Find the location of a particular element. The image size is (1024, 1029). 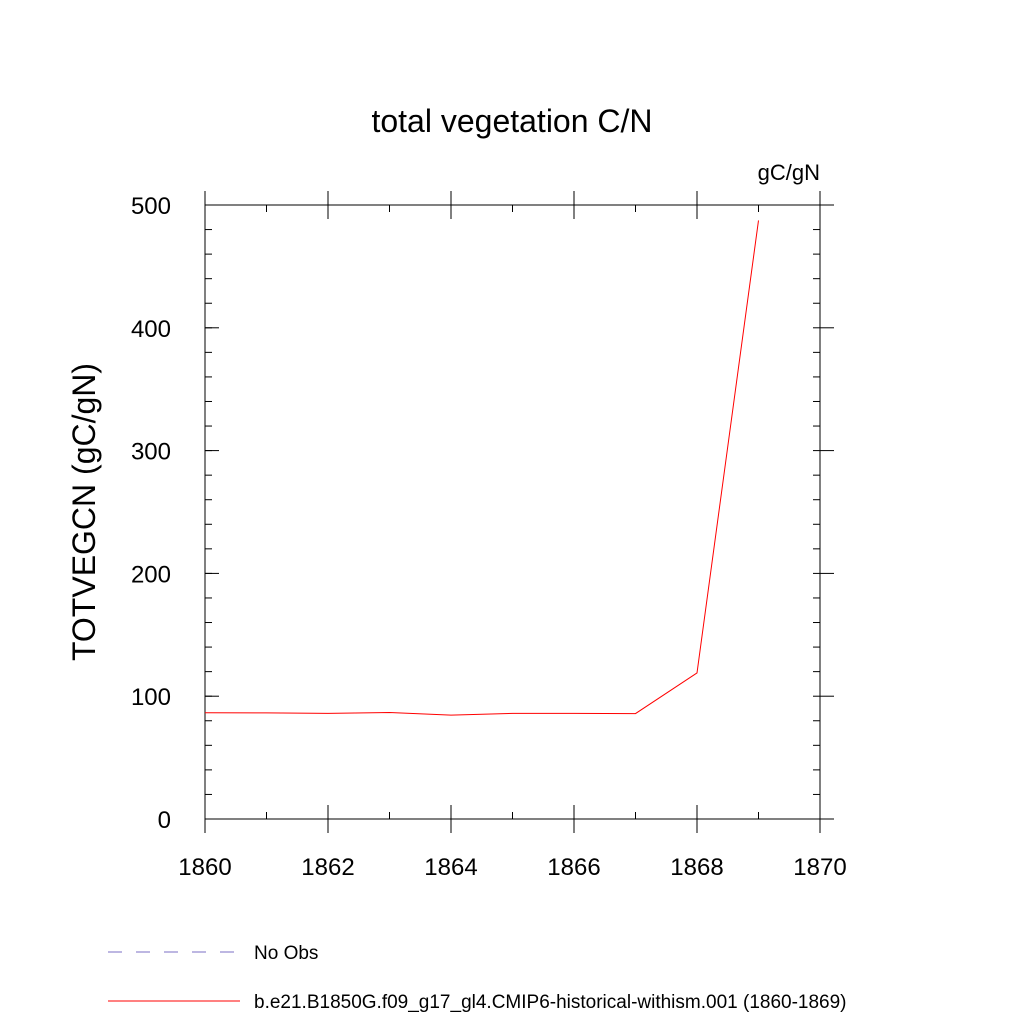

y-tick-label: 500 is located at coordinates (151, 206).